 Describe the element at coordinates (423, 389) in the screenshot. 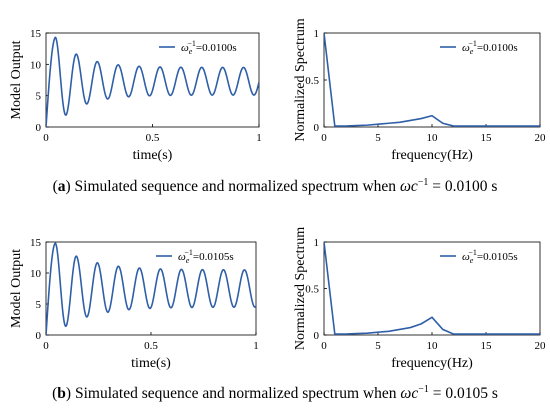

I see `caption-b-exp: −1` at that location.